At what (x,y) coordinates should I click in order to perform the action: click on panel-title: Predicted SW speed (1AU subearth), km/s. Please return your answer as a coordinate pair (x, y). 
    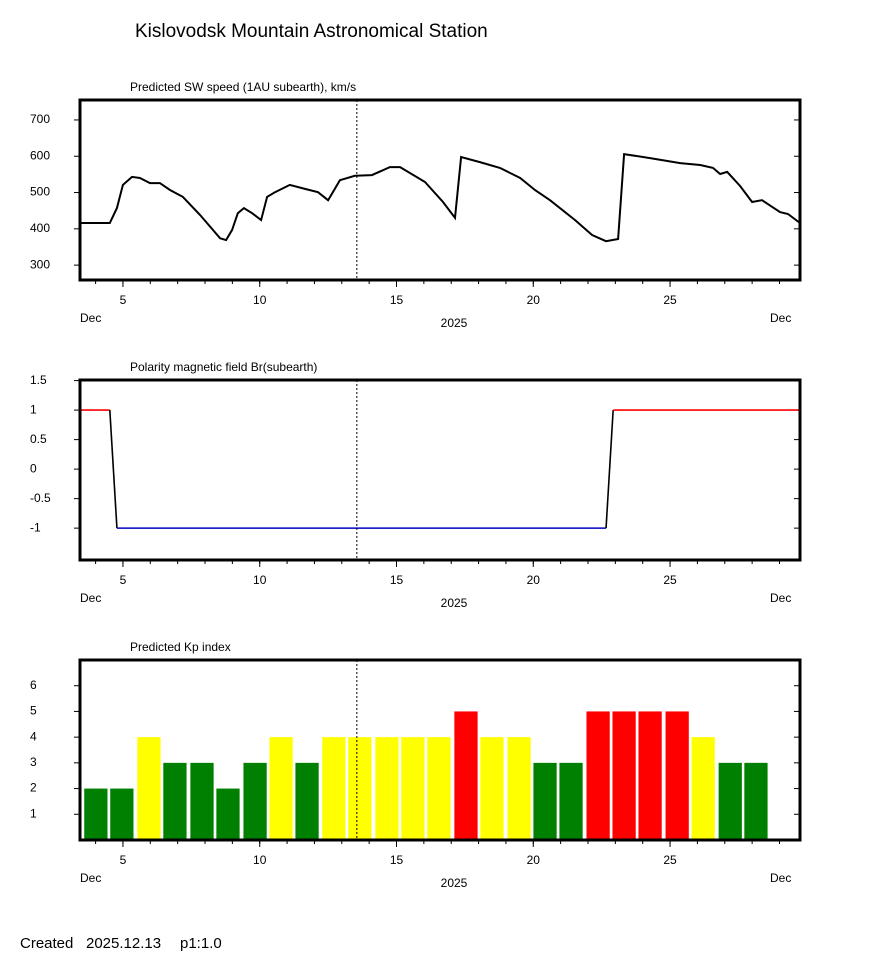
    Looking at the image, I should click on (243, 87).